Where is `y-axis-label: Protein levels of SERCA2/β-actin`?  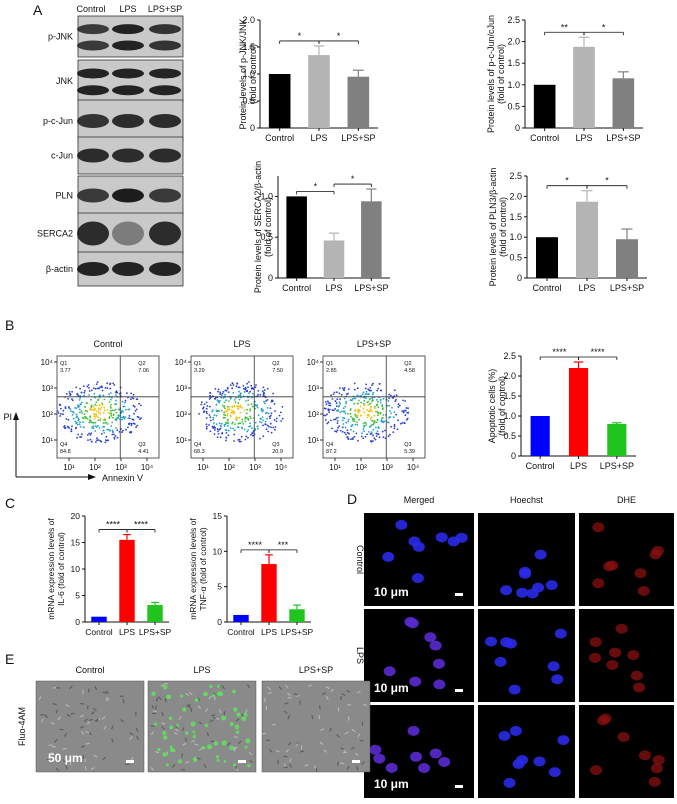
y-axis-label: Protein levels of SERCA2/β-actin is located at coordinates (258, 227).